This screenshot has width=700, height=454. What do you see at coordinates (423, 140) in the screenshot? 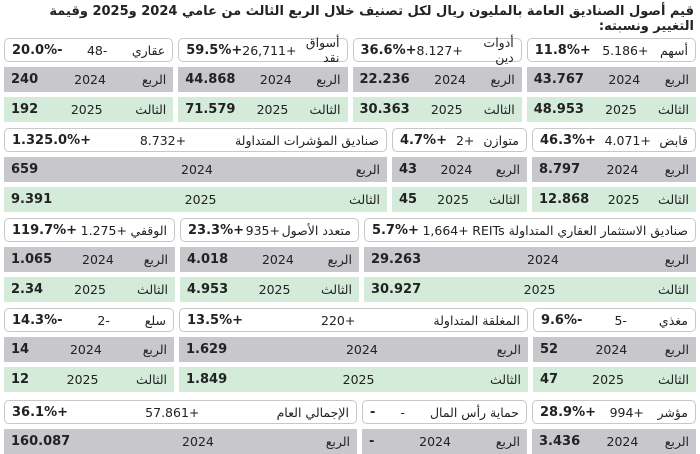
I see `change-pct: +4.7%` at bounding box center [423, 140].